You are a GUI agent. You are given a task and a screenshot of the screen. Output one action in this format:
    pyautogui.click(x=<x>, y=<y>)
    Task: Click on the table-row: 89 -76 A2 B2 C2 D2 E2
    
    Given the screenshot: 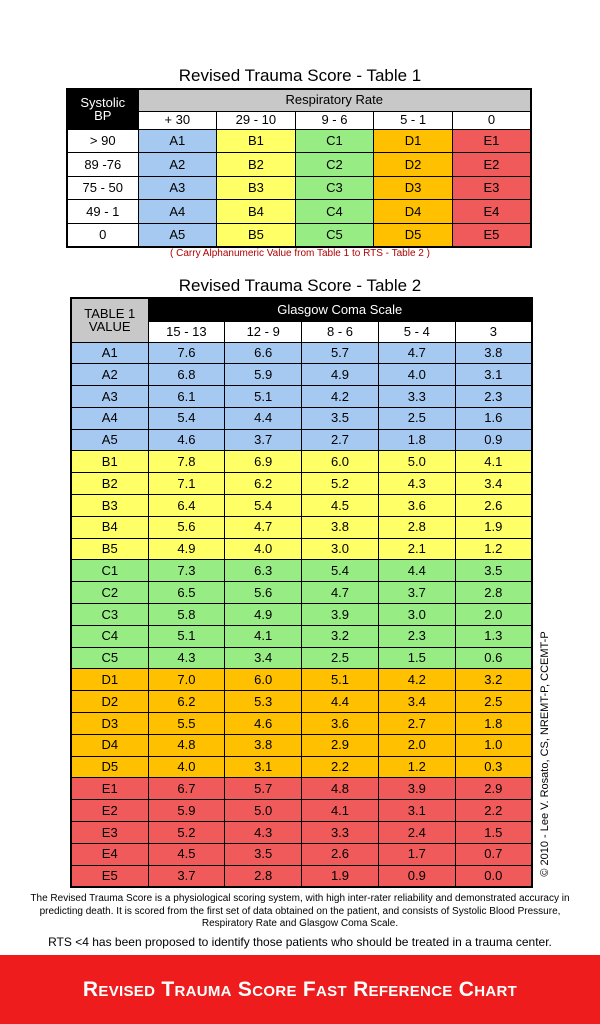 What is the action you would take?
    pyautogui.click(x=299, y=164)
    